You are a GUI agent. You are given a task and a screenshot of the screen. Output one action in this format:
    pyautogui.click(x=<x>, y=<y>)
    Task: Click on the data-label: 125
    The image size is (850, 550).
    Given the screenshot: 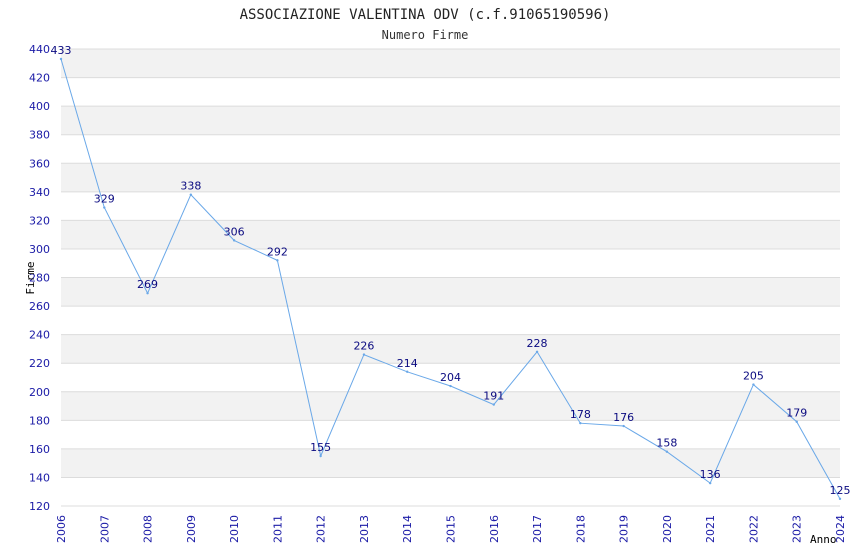 What is the action you would take?
    pyautogui.click(x=840, y=490)
    